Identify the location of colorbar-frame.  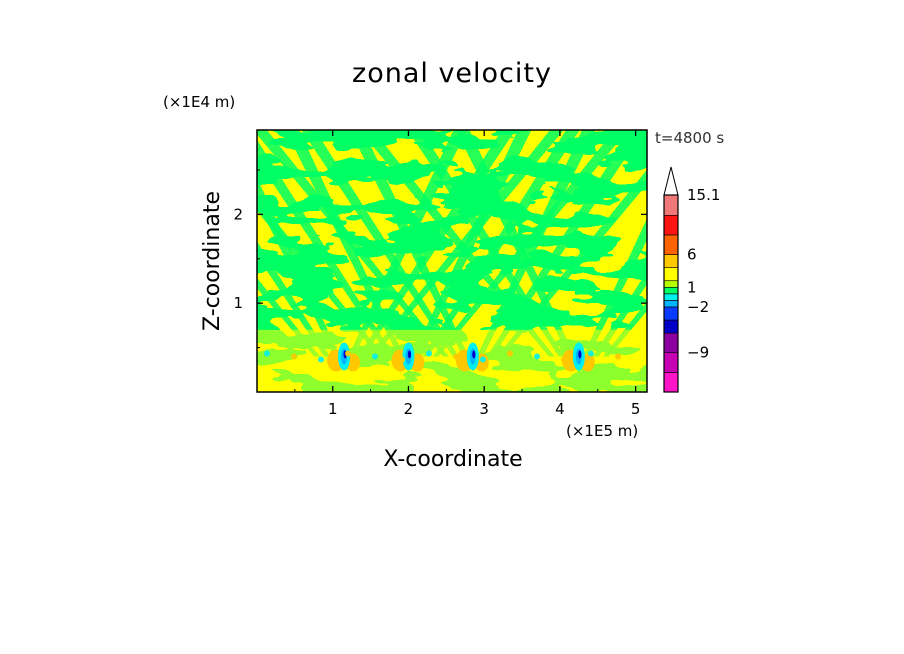
(671, 293).